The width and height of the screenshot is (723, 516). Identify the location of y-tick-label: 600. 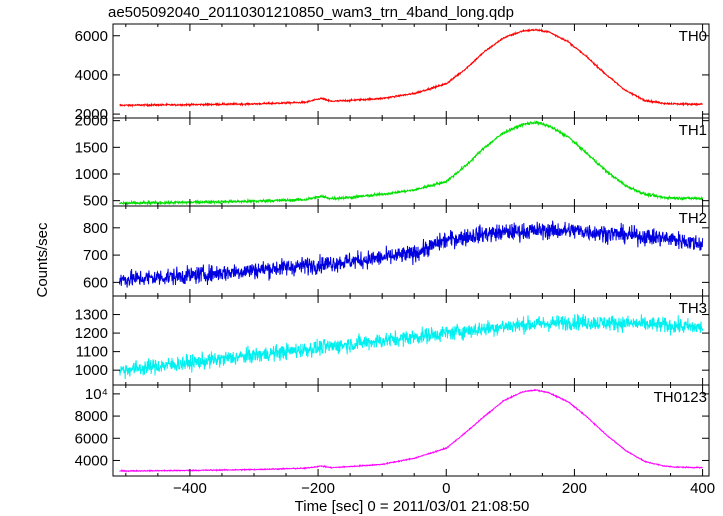
(95, 282).